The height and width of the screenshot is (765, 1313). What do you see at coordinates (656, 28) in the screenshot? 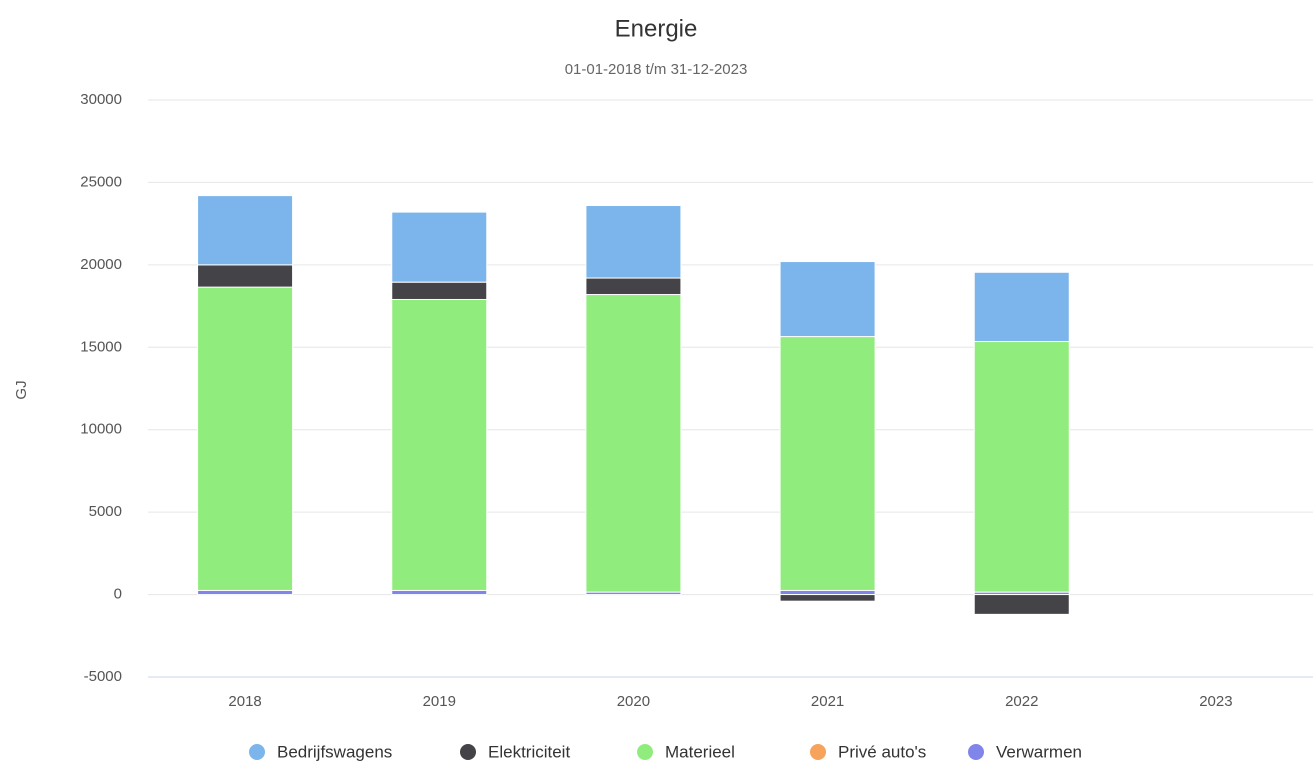
I see `chart-title: Energie` at bounding box center [656, 28].